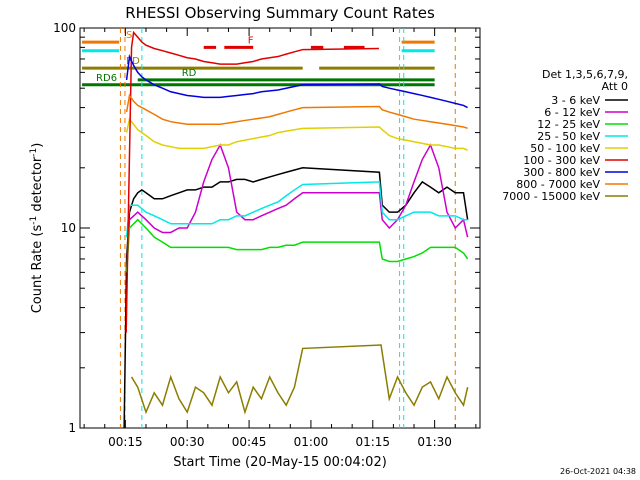 The height and width of the screenshot is (480, 640). I want to click on legend-label-5: 100 - 300 keV, so click(561, 160).